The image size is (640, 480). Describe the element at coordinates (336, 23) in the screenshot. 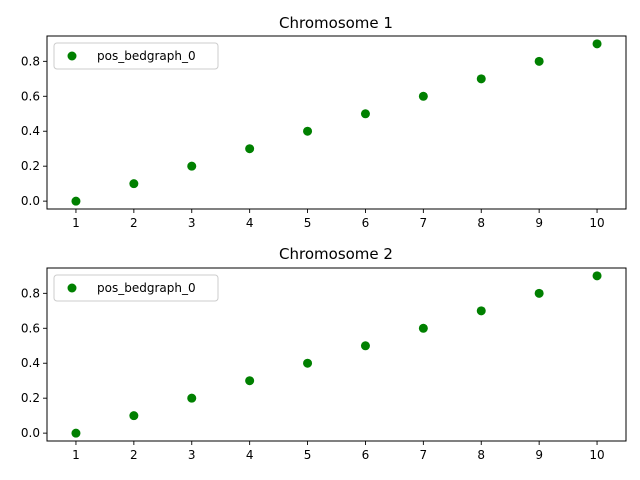

I see `chart-title: Chromosome 1` at that location.